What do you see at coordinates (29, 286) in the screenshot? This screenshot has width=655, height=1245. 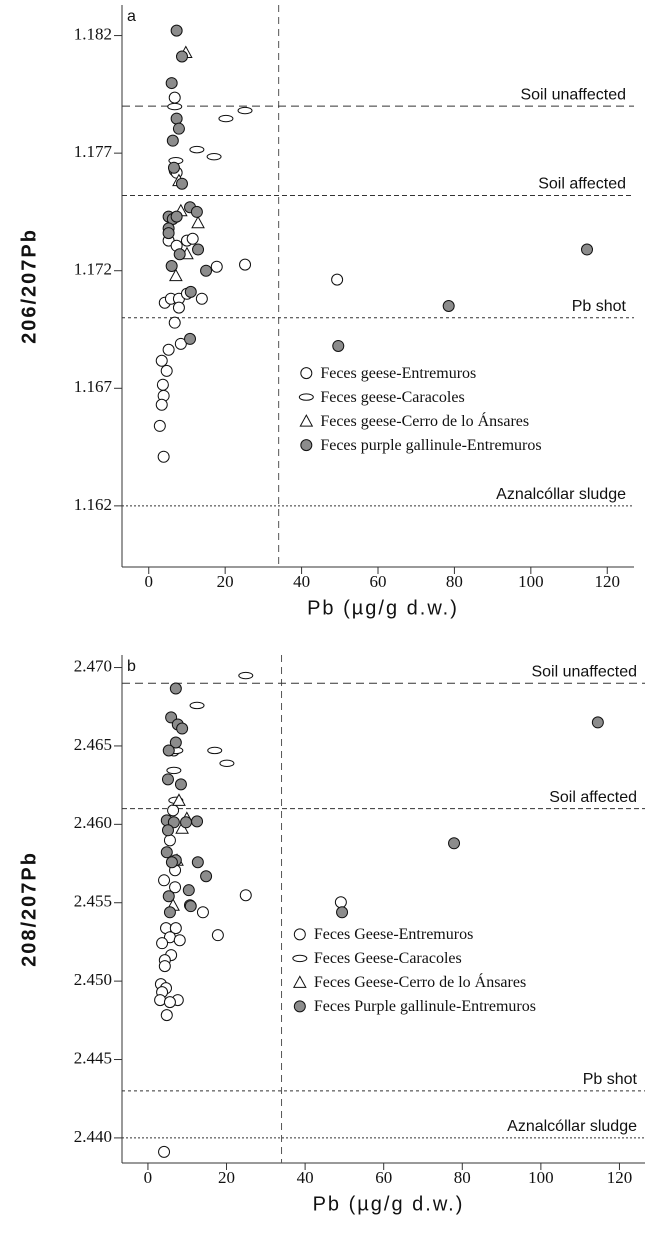 I see `y-axis-title: 206/207Pb` at bounding box center [29, 286].